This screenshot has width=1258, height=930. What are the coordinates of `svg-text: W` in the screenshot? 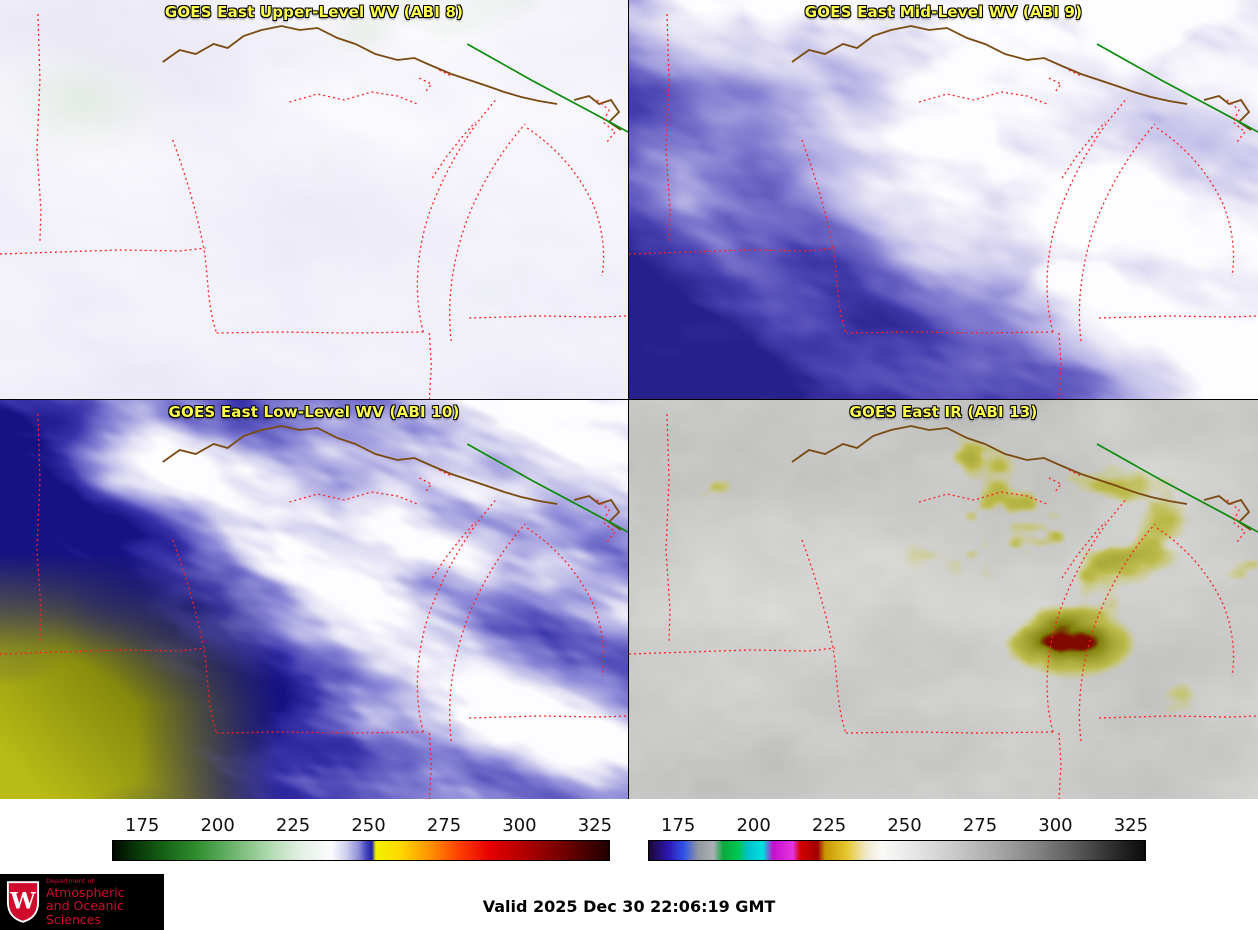 It's located at (22, 902).